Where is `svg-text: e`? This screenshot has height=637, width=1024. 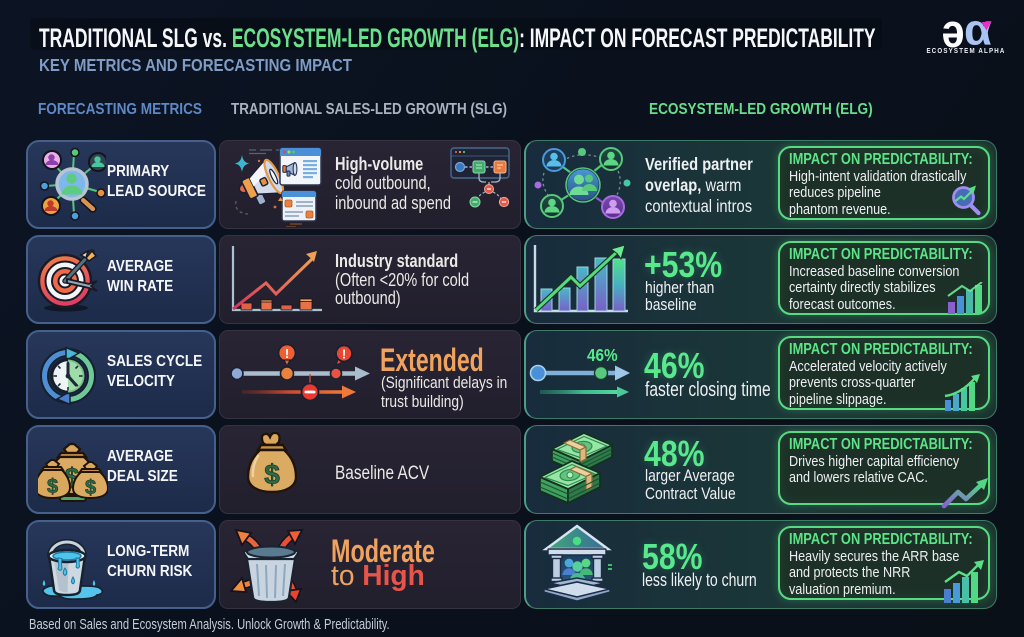 svg-text: e is located at coordinates (953, 36).